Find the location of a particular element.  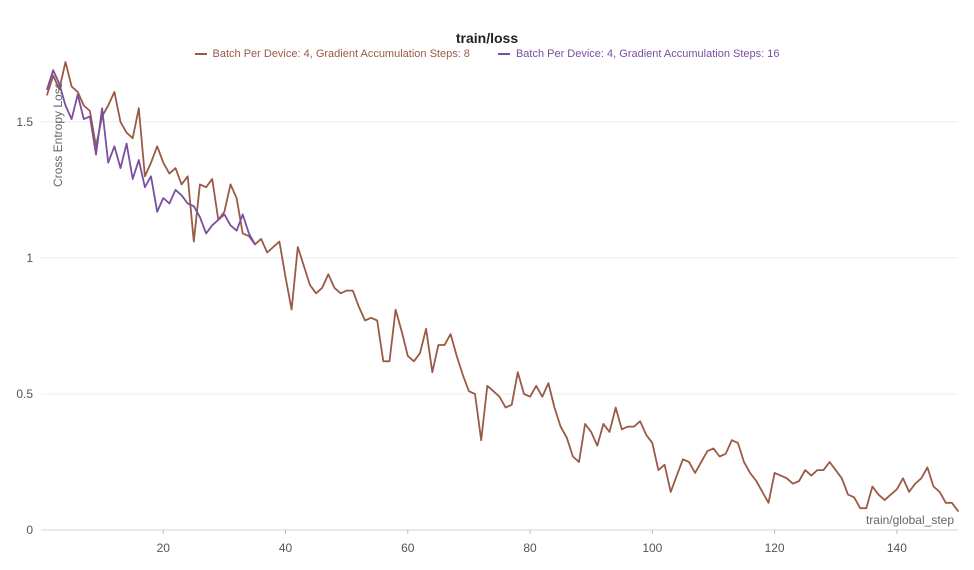

x-tick-label: 140 is located at coordinates (897, 548).